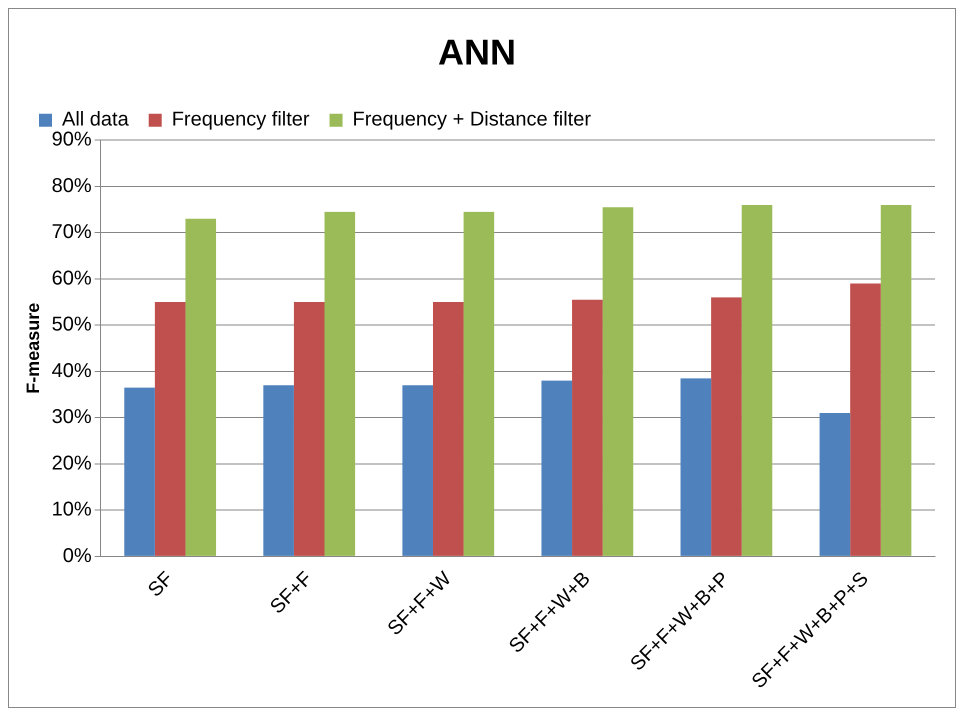  What do you see at coordinates (161, 585) in the screenshot?
I see `x-tick-label: SF` at bounding box center [161, 585].